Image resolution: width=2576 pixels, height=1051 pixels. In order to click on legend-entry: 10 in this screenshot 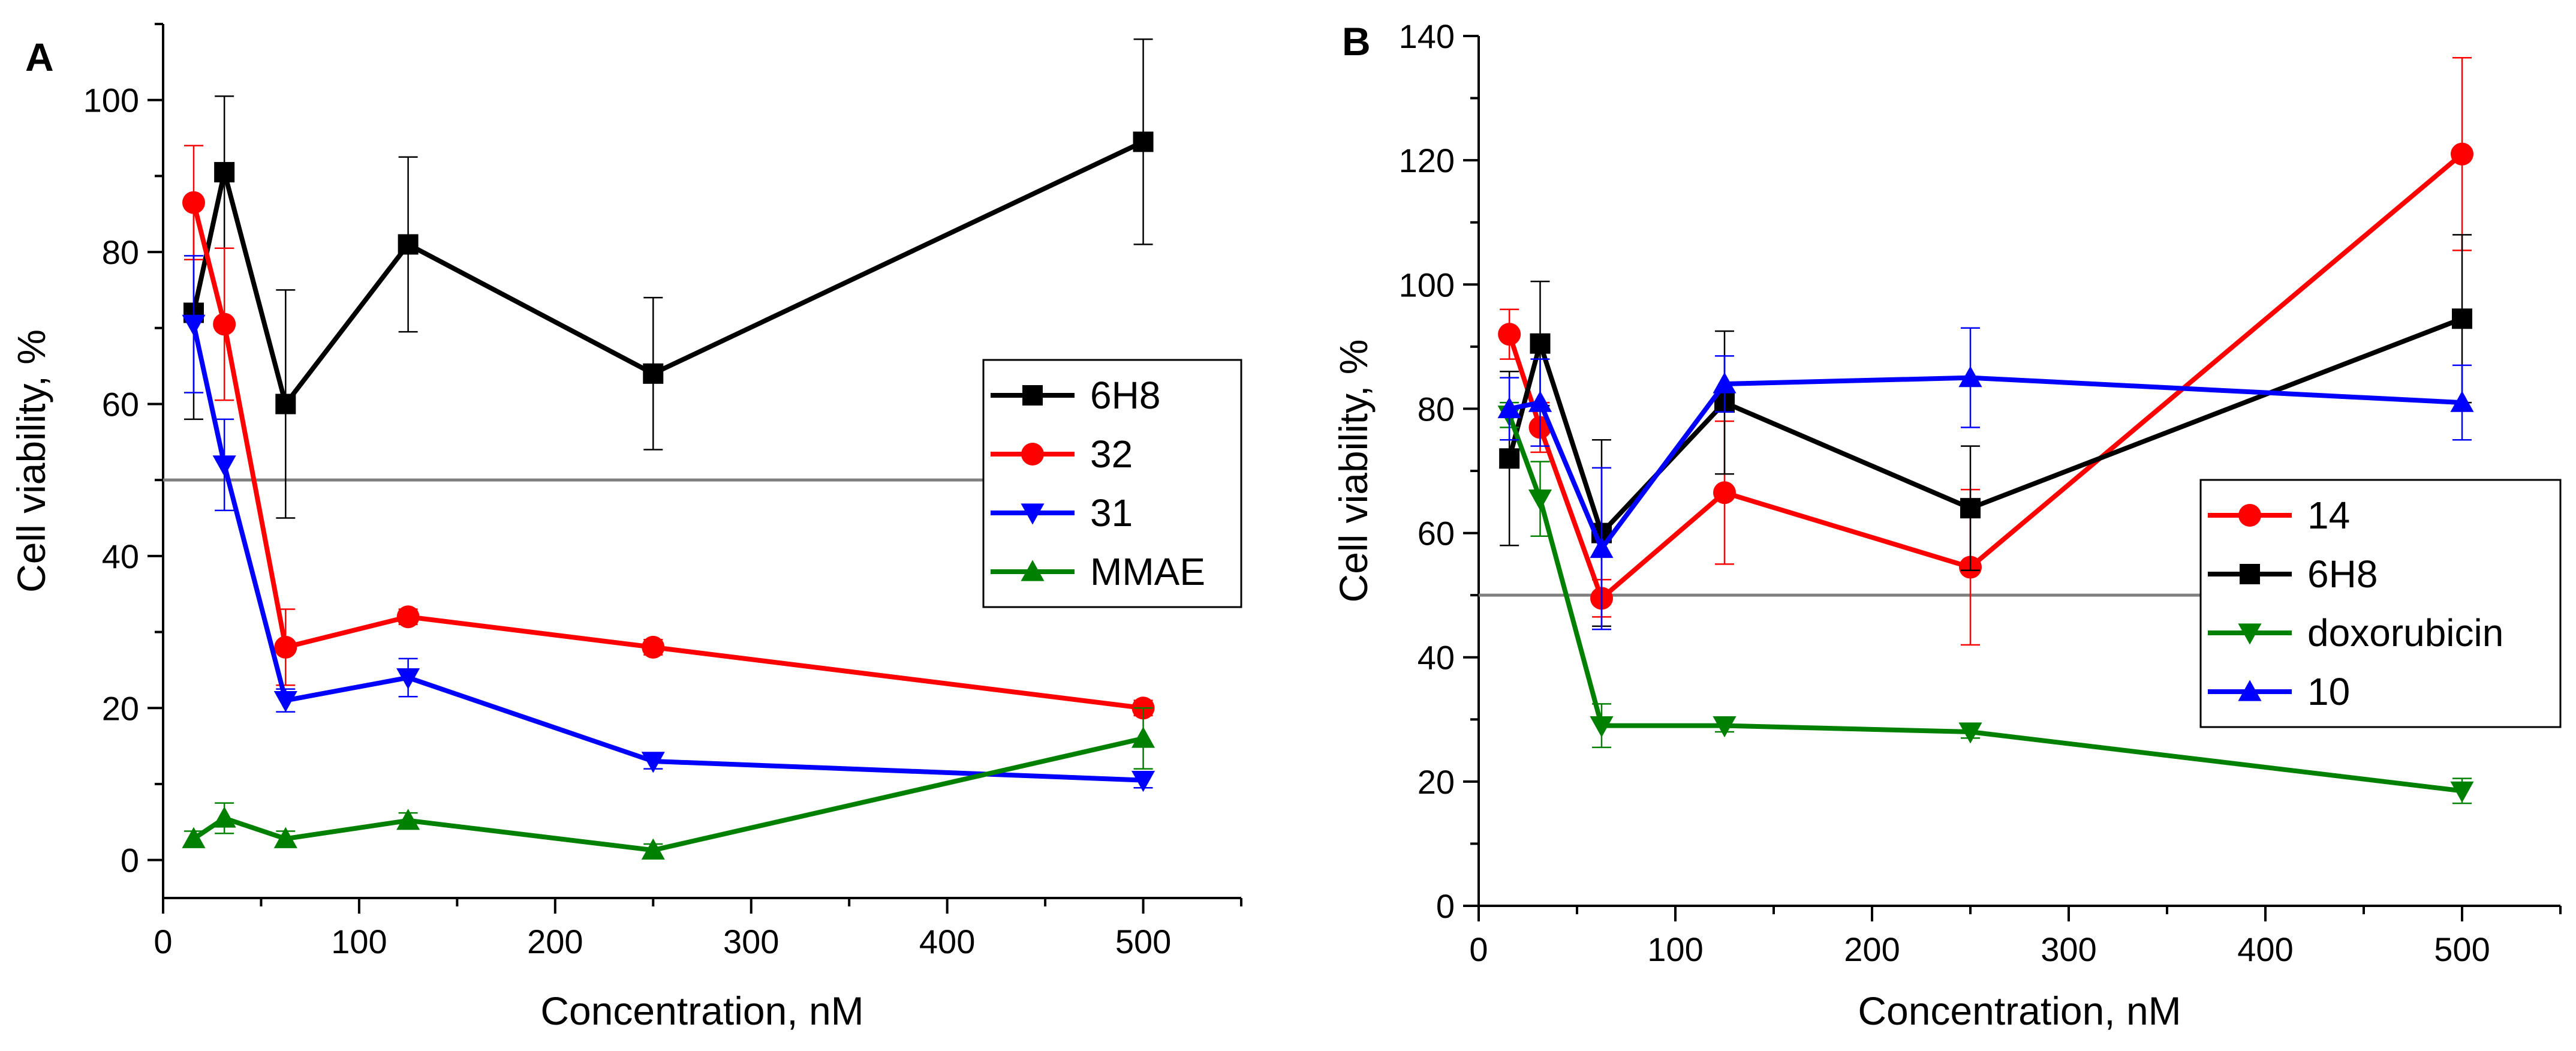, I will do `click(2328, 691)`.